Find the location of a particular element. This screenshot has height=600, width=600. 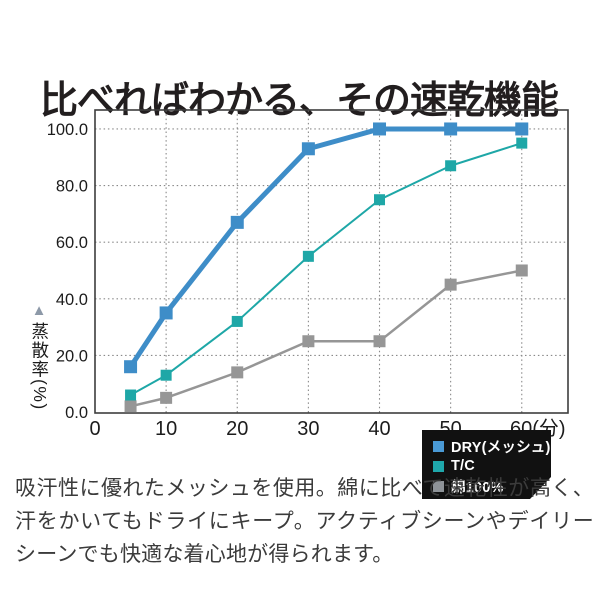

triangle-up-icon: ▲ is located at coordinates (39, 310).